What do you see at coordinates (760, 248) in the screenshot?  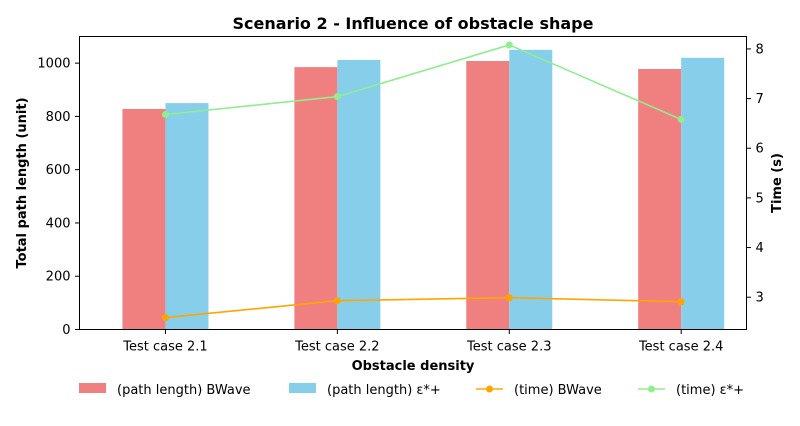 I see `y2-tick-label-4: 4` at bounding box center [760, 248].